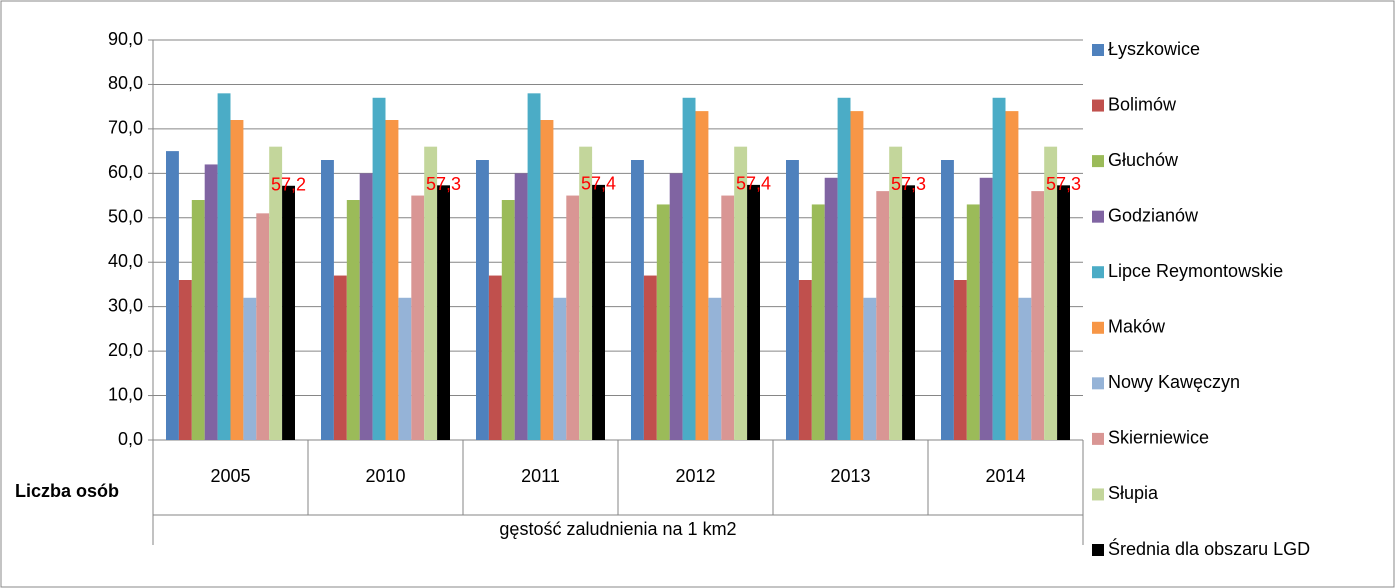 Image resolution: width=1395 pixels, height=588 pixels. What do you see at coordinates (125, 83) in the screenshot?
I see `y-tick-label: 80,0` at bounding box center [125, 83].